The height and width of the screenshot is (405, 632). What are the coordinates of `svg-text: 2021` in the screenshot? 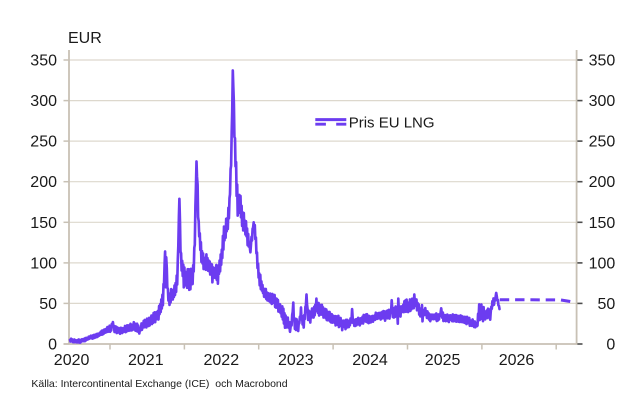 It's located at (146, 360).